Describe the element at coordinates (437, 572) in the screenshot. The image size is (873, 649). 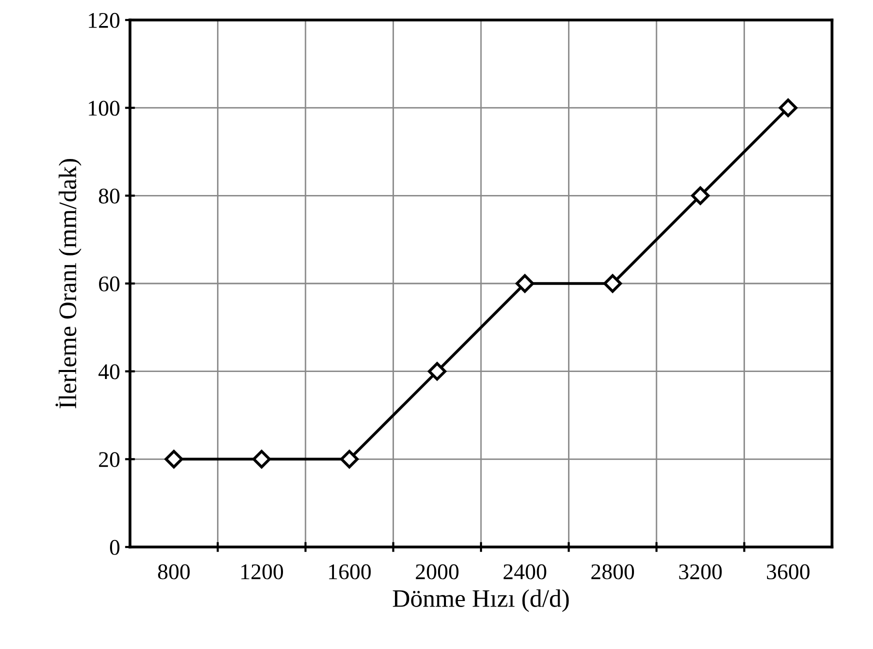
I see `x-tick-label: 2000` at that location.